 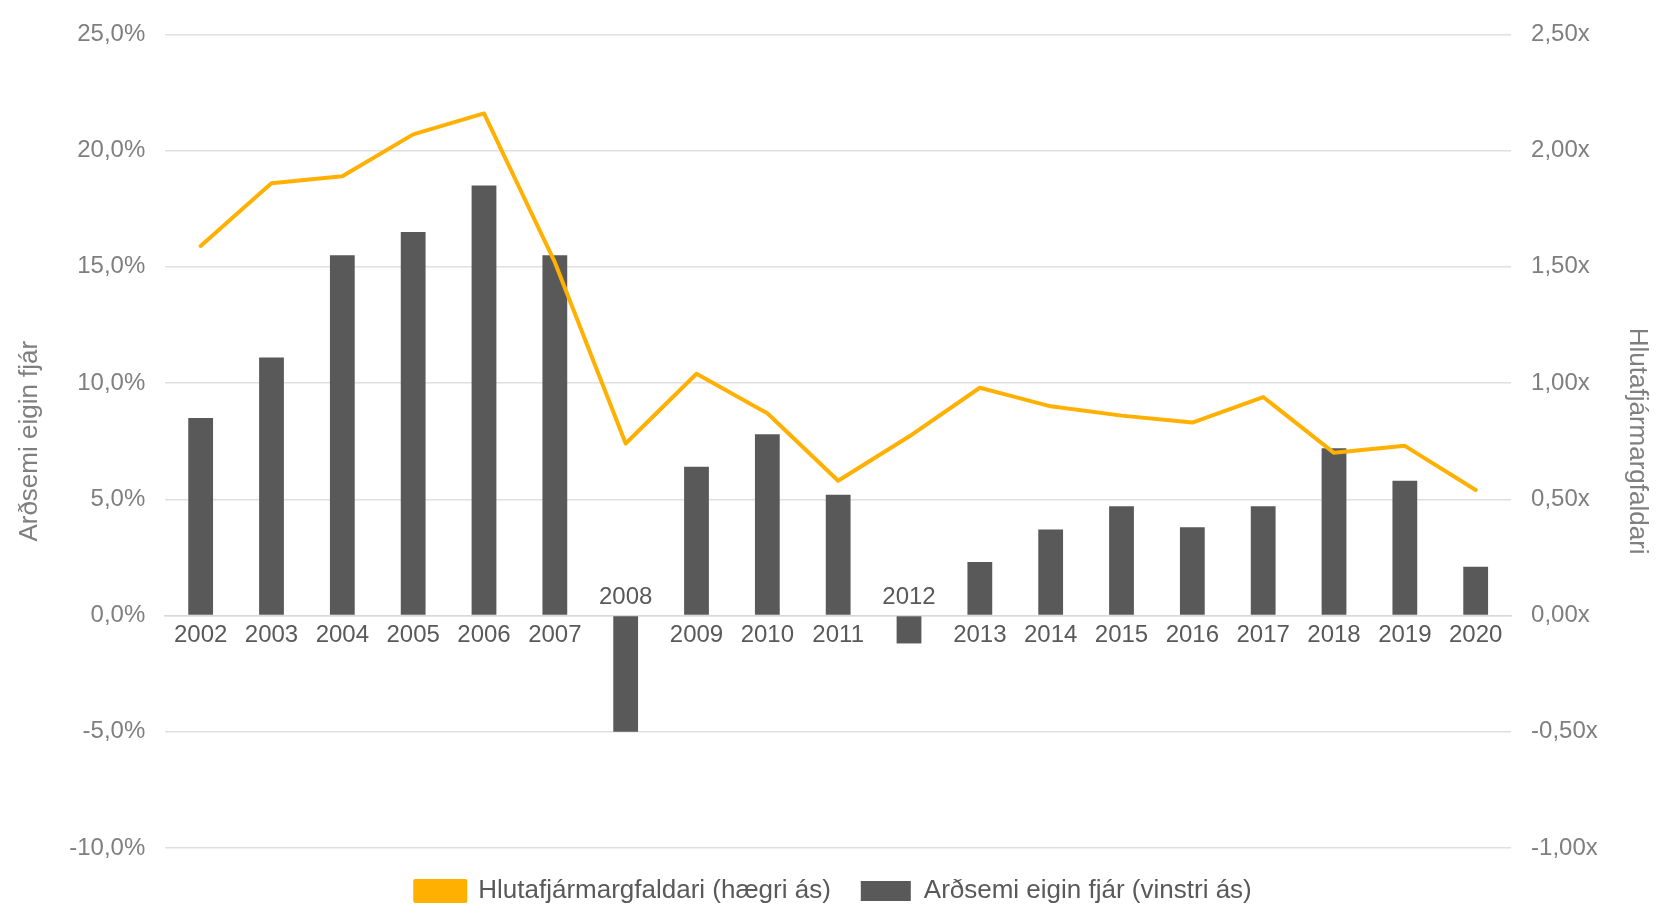 I want to click on y2-tick-label: -0,50x, so click(x=1564, y=730).